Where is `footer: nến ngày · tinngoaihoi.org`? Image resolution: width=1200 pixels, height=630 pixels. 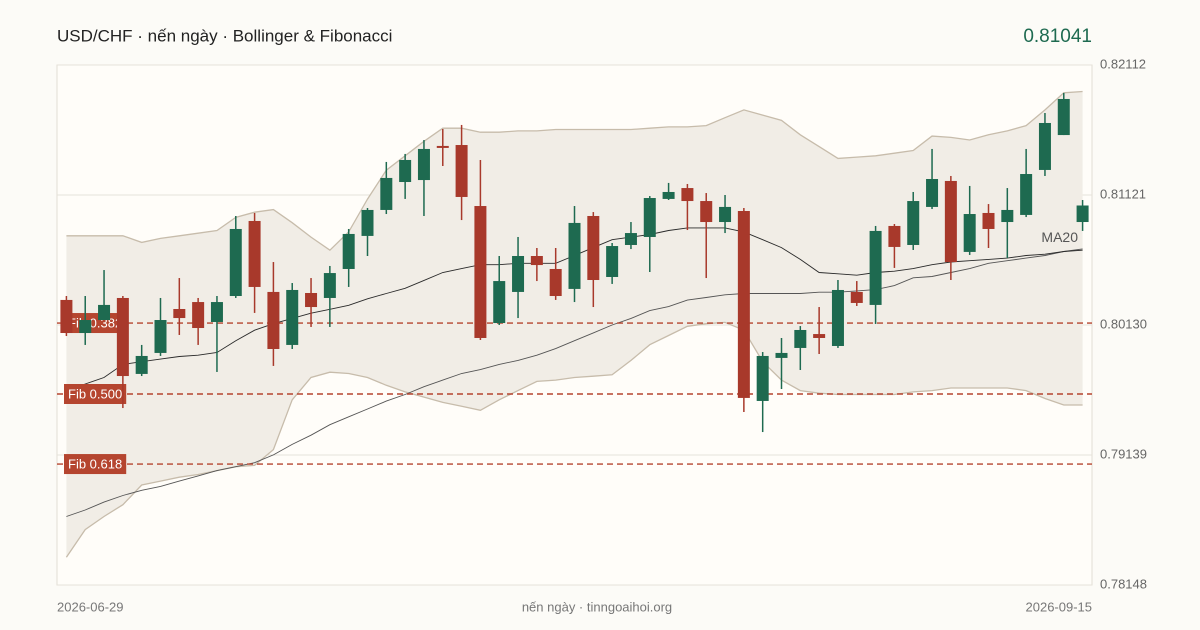 footer: nến ngày · tinngoaihoi.org is located at coordinates (597, 606).